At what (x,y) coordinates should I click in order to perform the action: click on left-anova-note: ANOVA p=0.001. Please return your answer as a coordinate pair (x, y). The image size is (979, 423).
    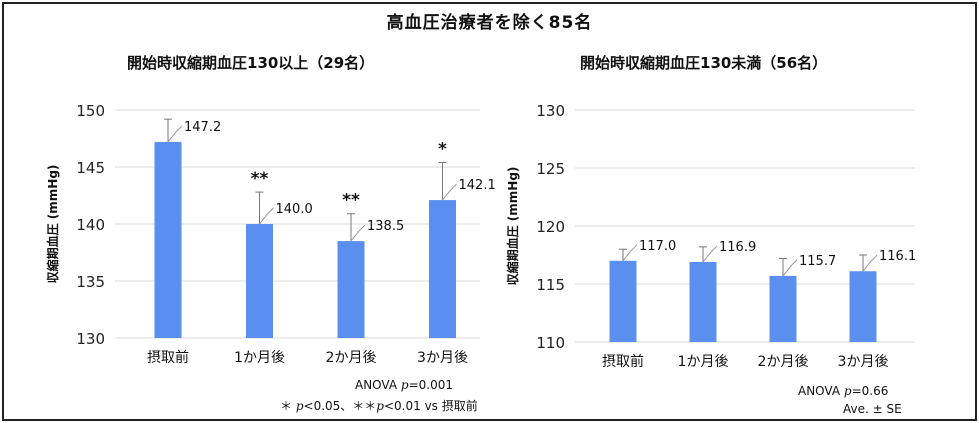
    Looking at the image, I should click on (404, 385).